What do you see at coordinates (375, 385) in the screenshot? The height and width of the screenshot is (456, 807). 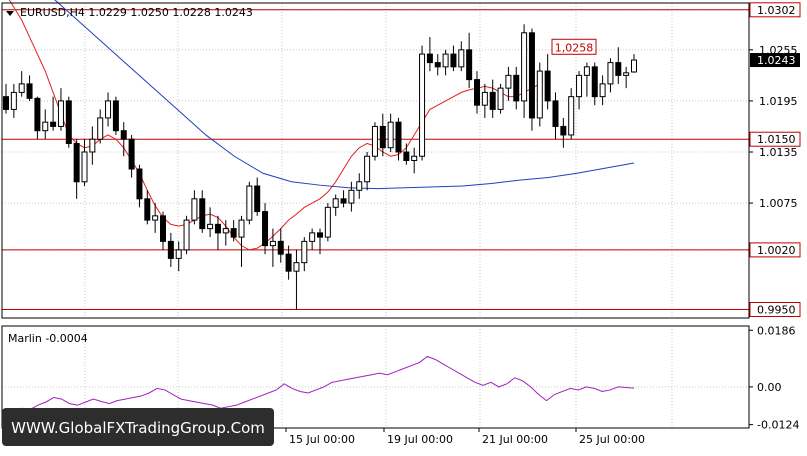 I see `oscillator-panel` at bounding box center [375, 385].